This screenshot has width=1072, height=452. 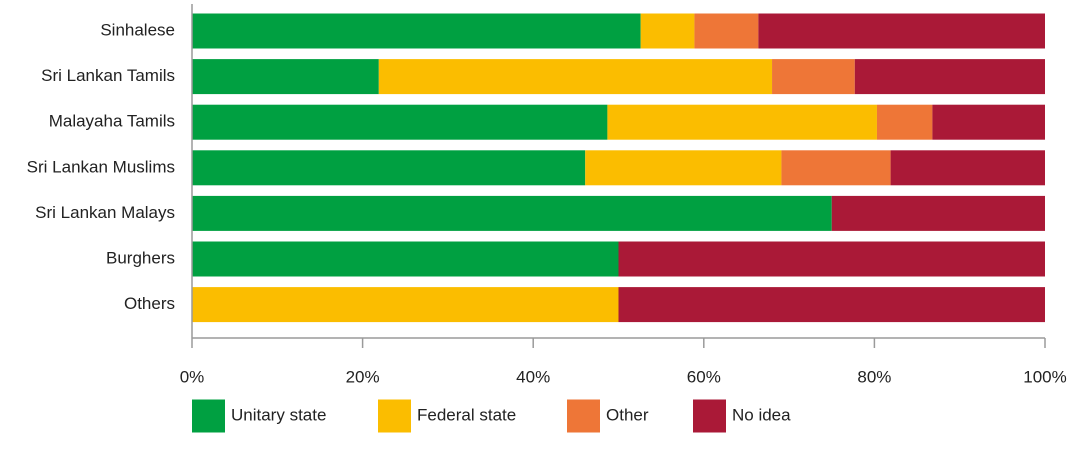 What do you see at coordinates (901, 31) in the screenshot?
I see `bar-sinhalese-no-idea` at bounding box center [901, 31].